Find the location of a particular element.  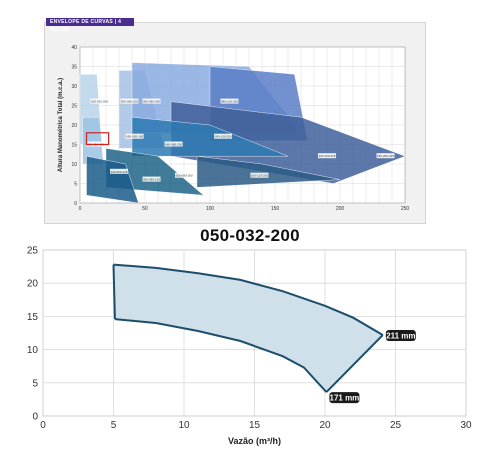

svg-text: 032-050-125 is located at coordinates (118, 172).